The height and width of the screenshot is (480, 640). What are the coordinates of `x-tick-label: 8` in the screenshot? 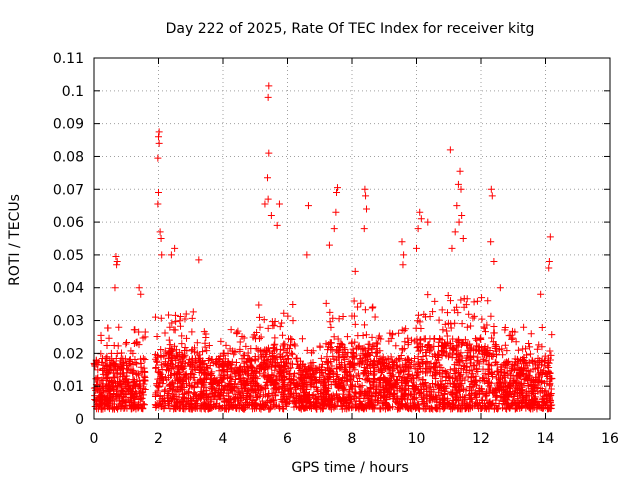 It's located at (352, 439).